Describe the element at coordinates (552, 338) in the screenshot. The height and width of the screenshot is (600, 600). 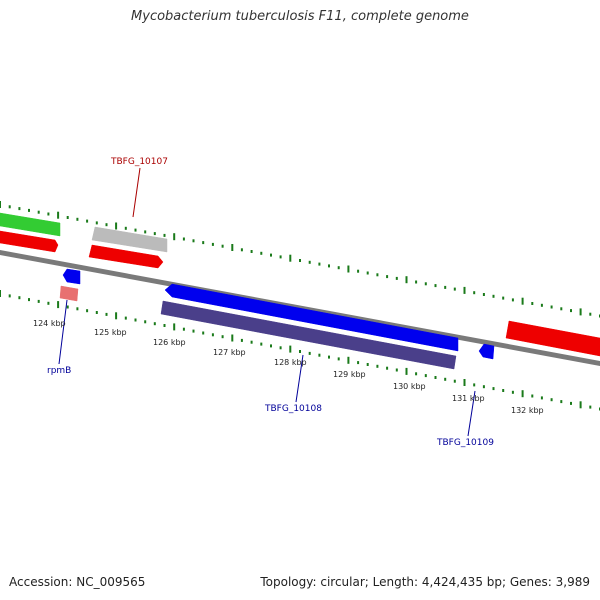
I see `cds-feature-red-right` at that location.